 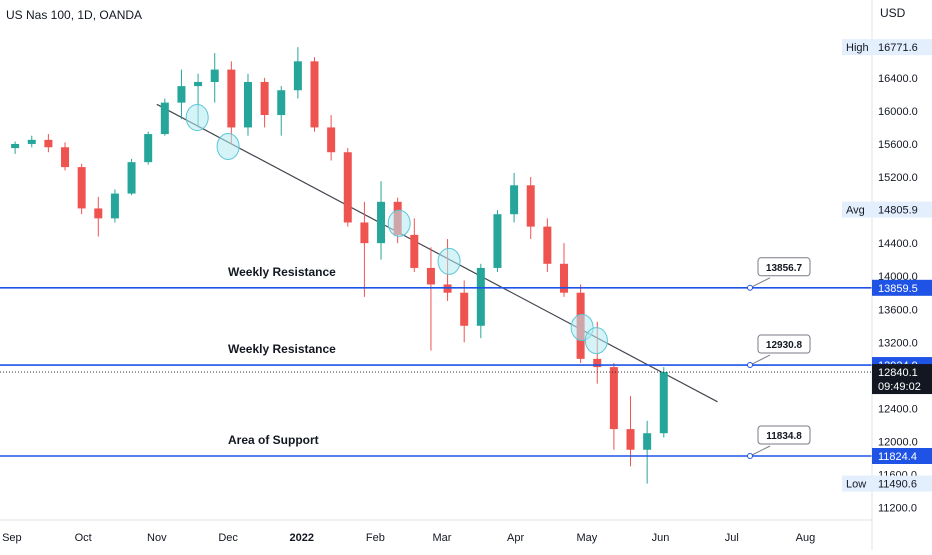 I want to click on y-tick-label: 13200.0, so click(x=898, y=343).